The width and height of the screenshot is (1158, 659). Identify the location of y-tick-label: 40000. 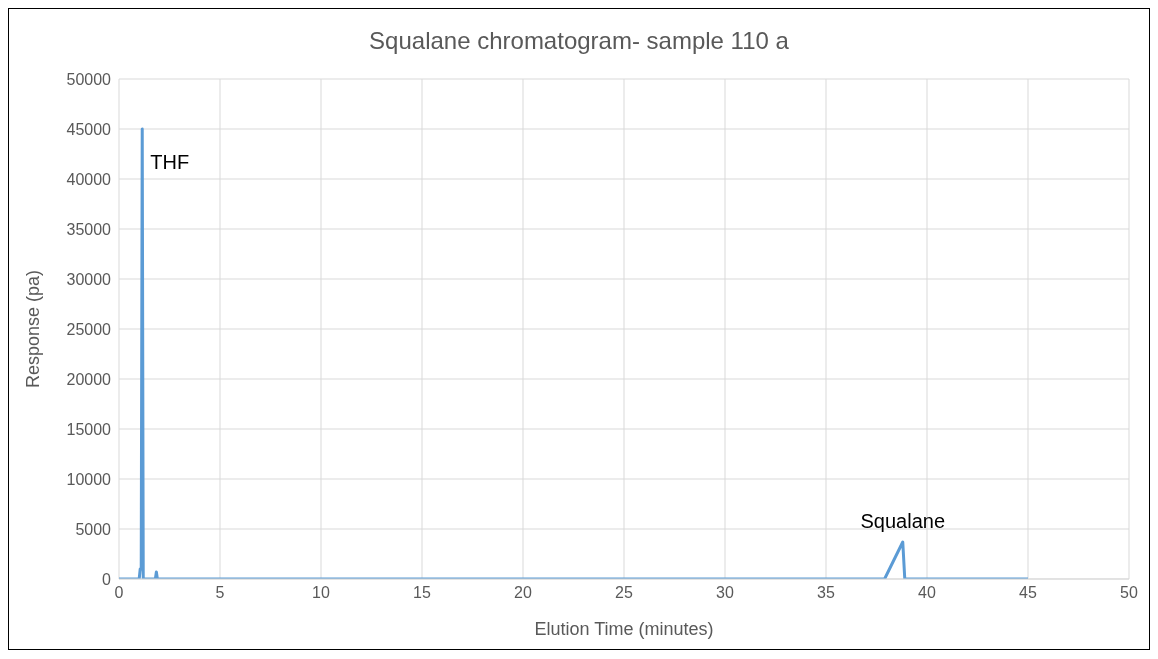
(89, 179).